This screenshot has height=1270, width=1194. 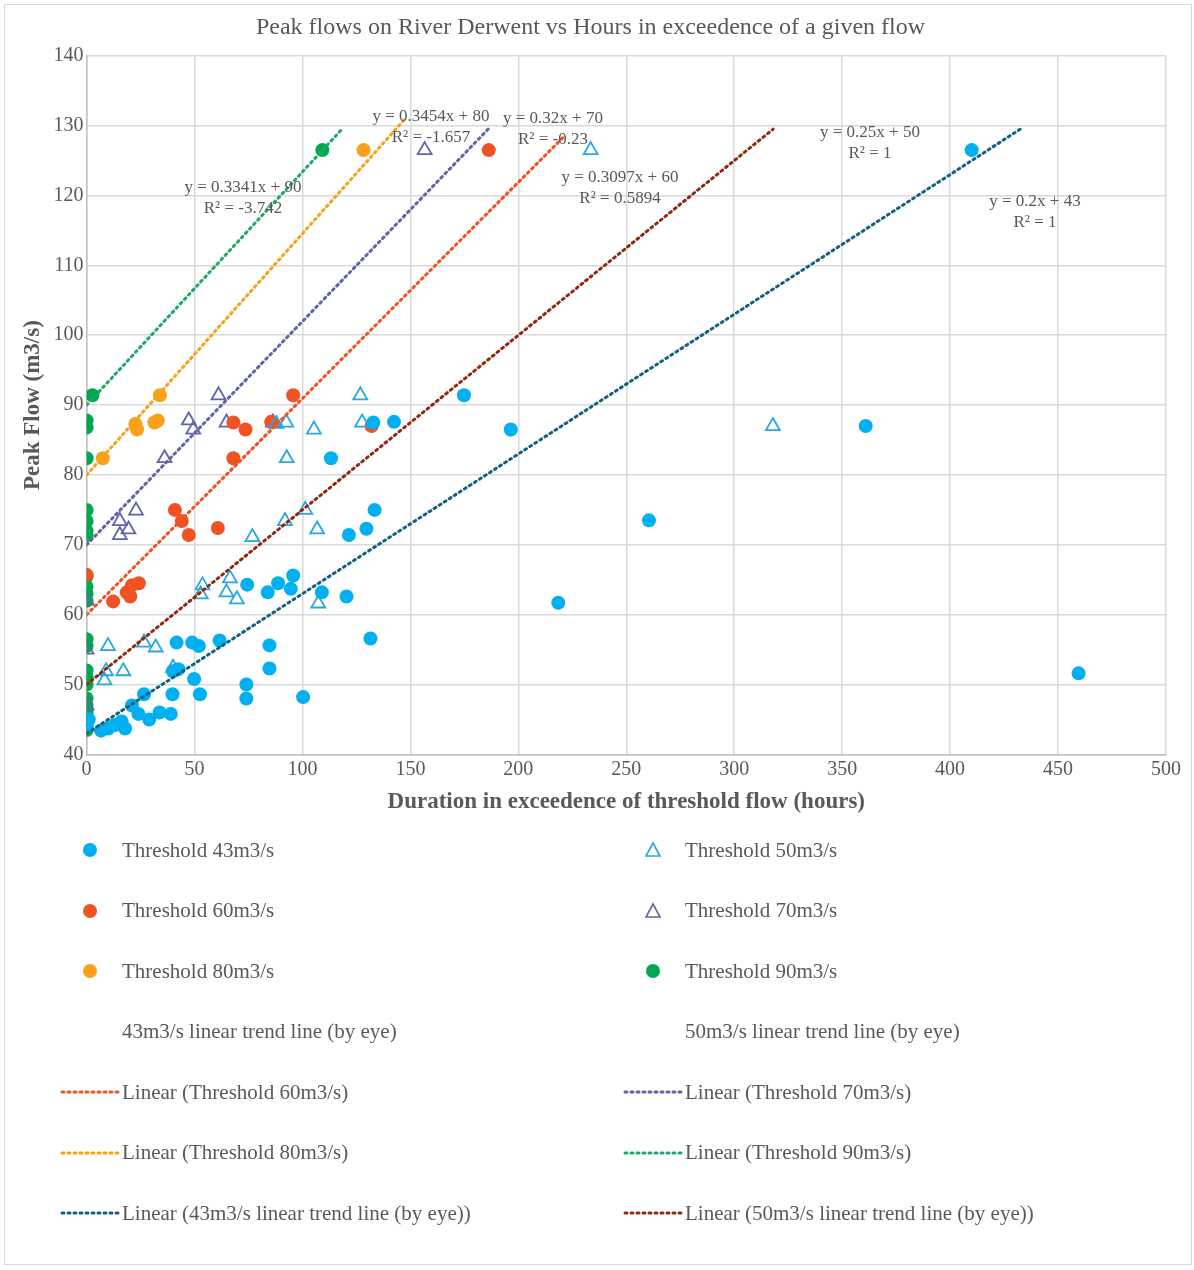 I want to click on x-tick-label: 400, so click(x=950, y=767).